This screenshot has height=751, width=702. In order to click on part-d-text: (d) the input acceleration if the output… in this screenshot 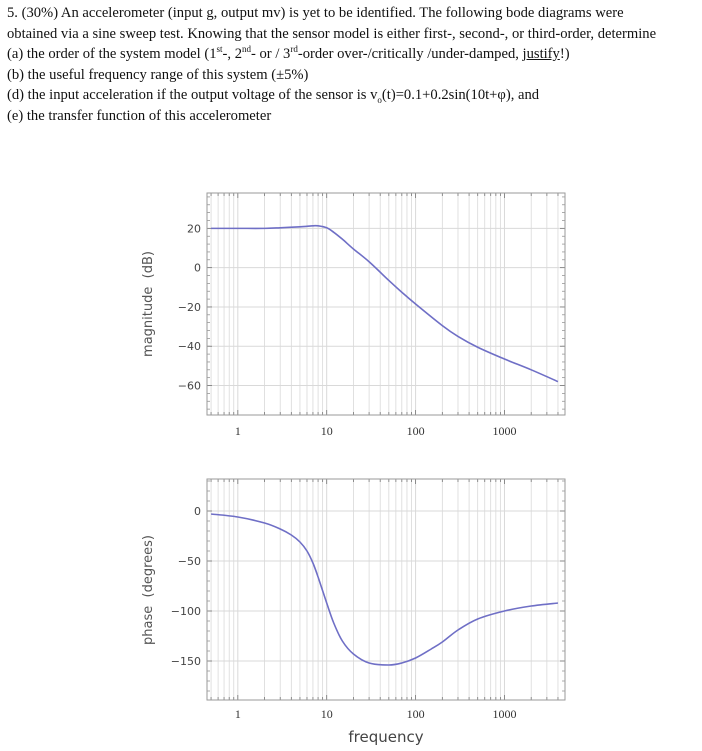, I will do `click(192, 95)`.